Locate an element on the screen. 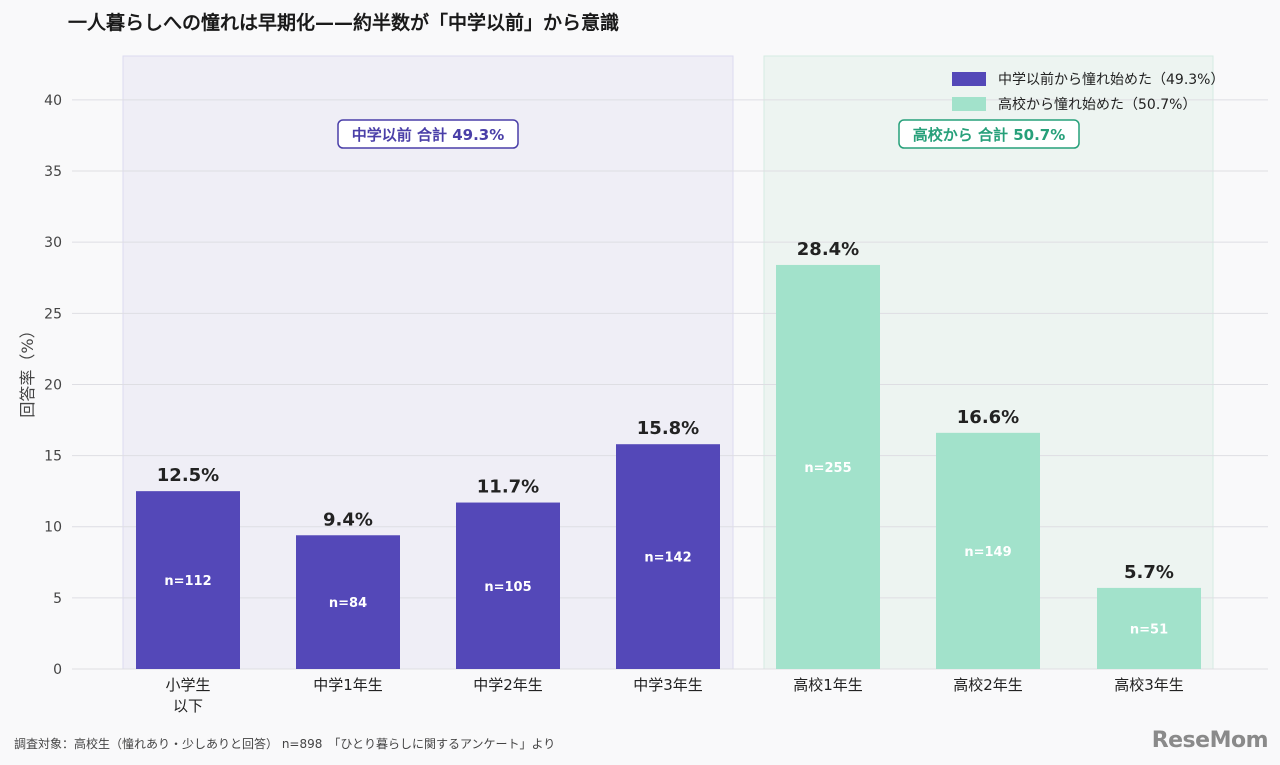 The height and width of the screenshot is (765, 1280). y-tick-label: 20 is located at coordinates (53, 385).